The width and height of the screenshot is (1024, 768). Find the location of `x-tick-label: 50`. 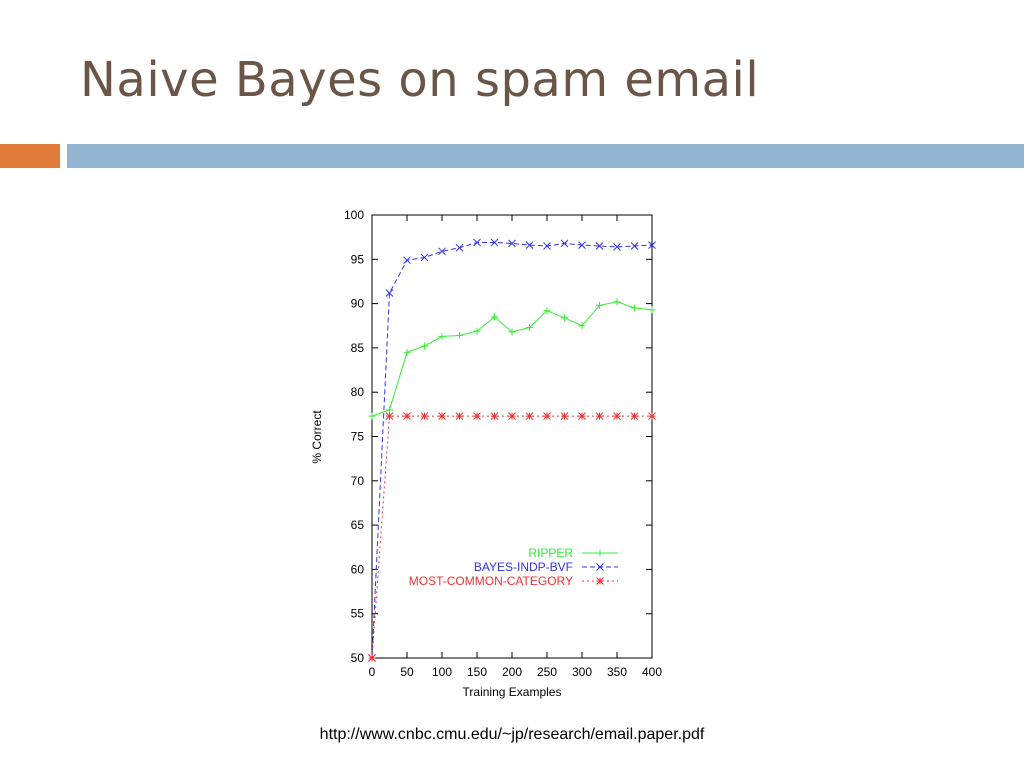

x-tick-label: 50 is located at coordinates (407, 672).